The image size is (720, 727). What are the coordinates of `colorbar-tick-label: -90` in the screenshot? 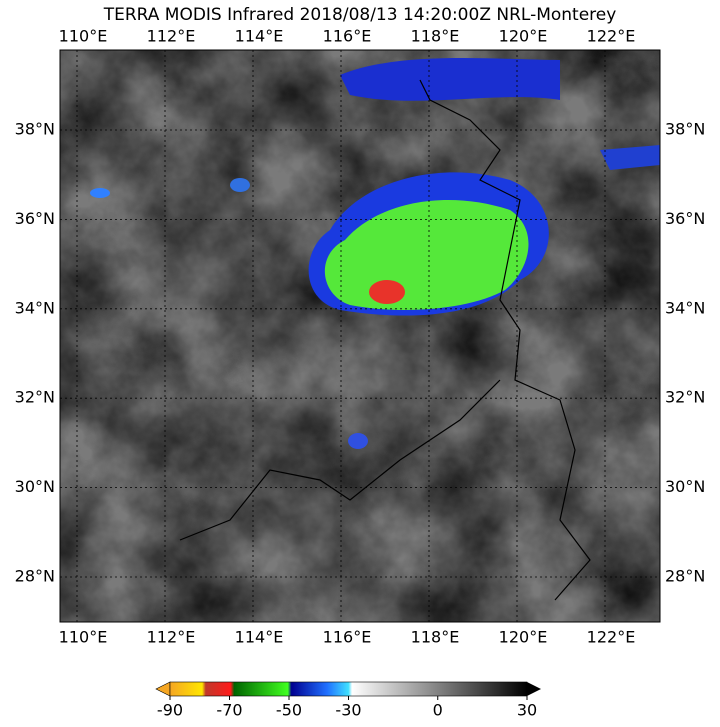 It's located at (170, 710).